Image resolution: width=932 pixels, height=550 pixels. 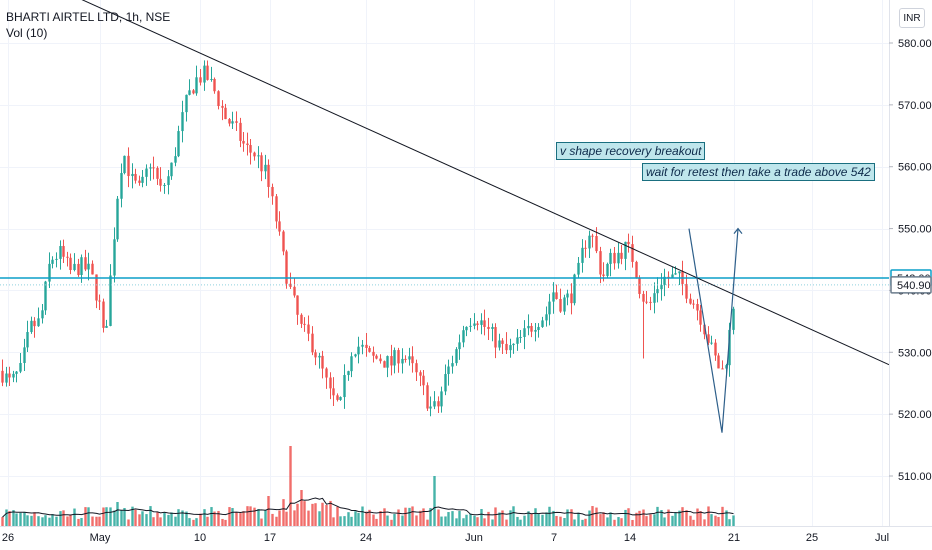 I want to click on time-tick-label-9: 25, so click(x=812, y=538).